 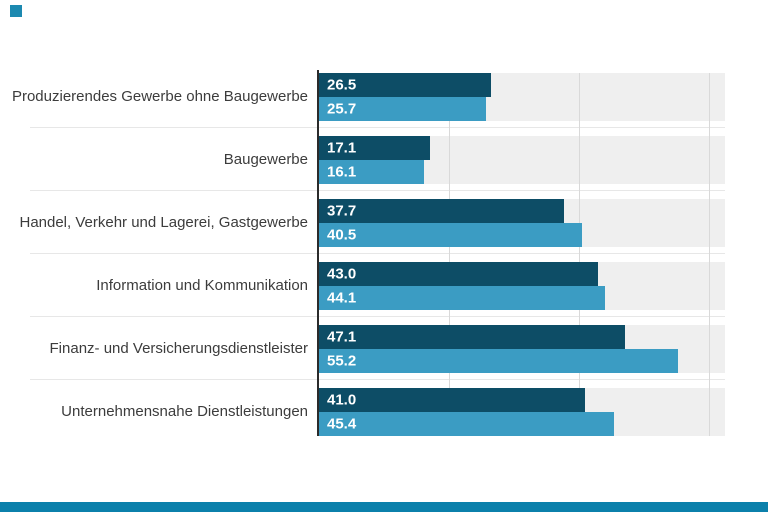 What do you see at coordinates (202, 285) in the screenshot?
I see `category-label: Information und Kommunikation` at bounding box center [202, 285].